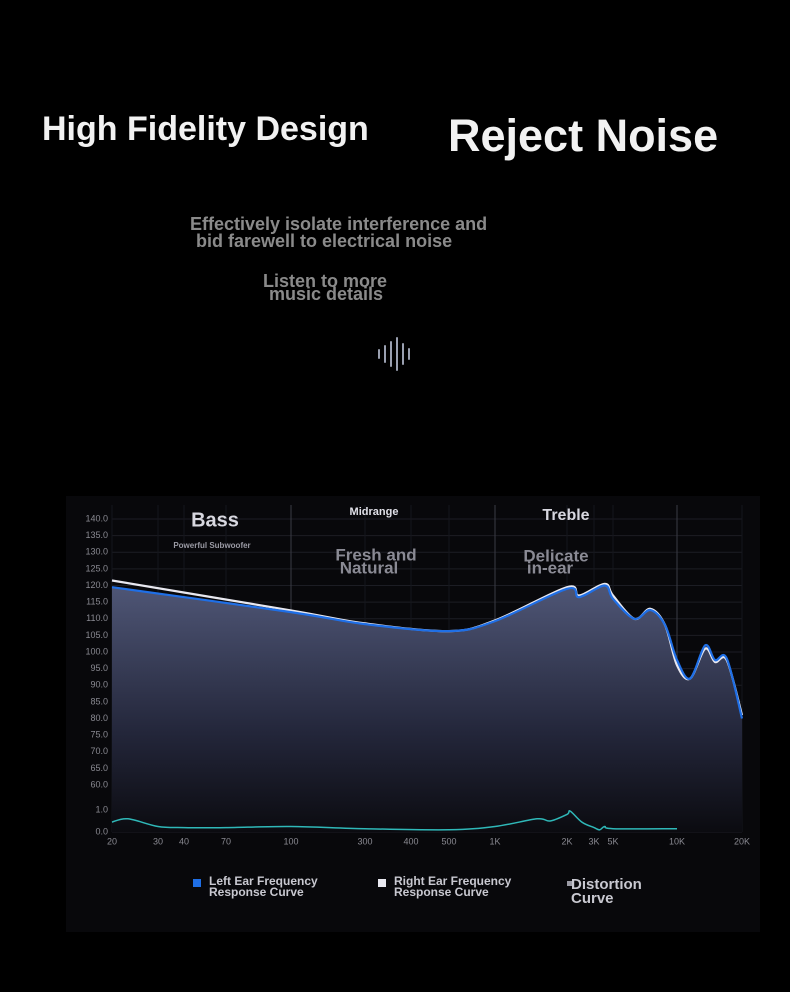 The image size is (790, 992). What do you see at coordinates (374, 512) in the screenshot?
I see `annotation: Midrange` at bounding box center [374, 512].